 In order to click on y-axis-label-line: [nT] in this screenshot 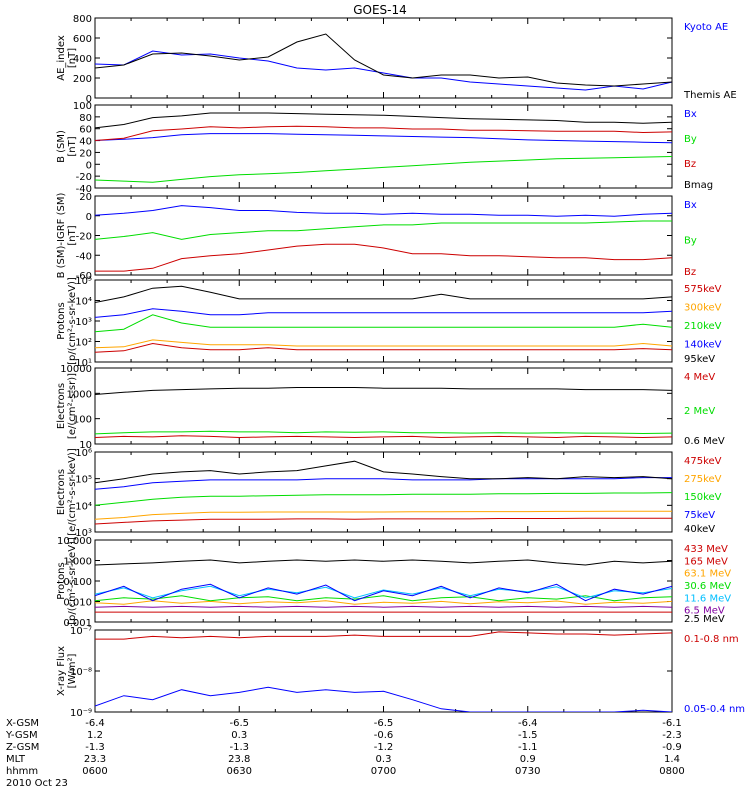, I will do `click(72, 58)`.